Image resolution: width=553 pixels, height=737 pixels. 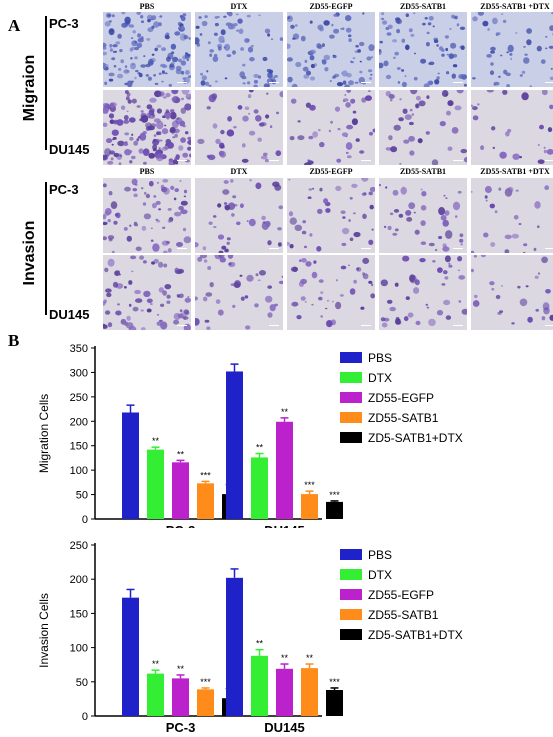 I want to click on y-tick-label: 300, so click(x=79, y=373).